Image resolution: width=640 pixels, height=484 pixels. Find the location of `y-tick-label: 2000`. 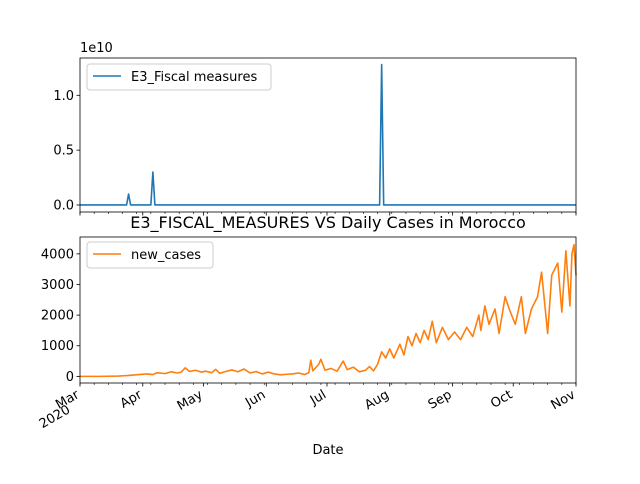

y-tick-label: 2000 is located at coordinates (57, 316).